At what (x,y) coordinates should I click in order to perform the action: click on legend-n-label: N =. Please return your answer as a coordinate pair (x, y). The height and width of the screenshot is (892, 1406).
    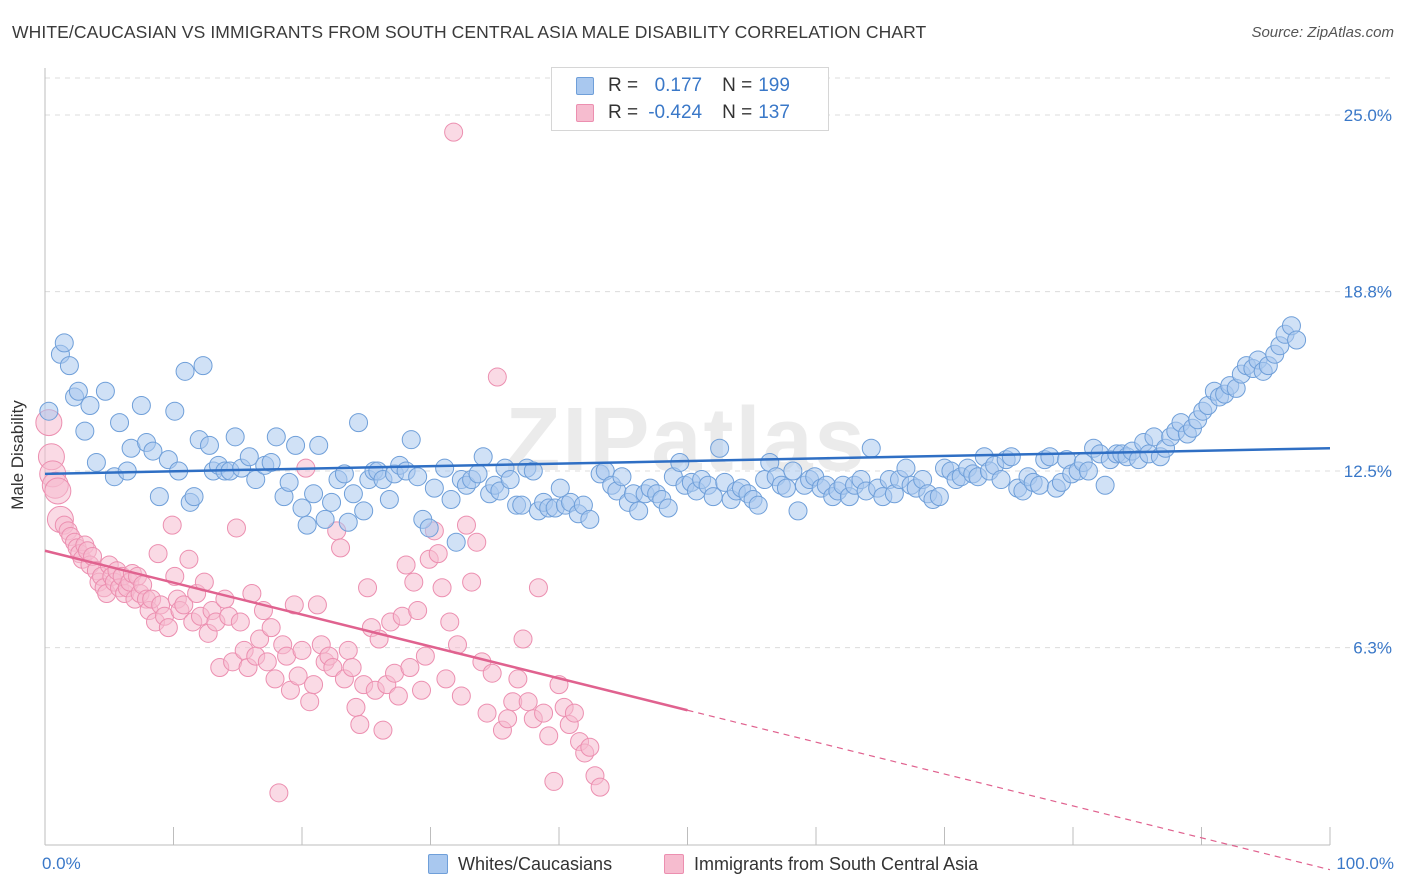
    Looking at the image, I should click on (737, 112).